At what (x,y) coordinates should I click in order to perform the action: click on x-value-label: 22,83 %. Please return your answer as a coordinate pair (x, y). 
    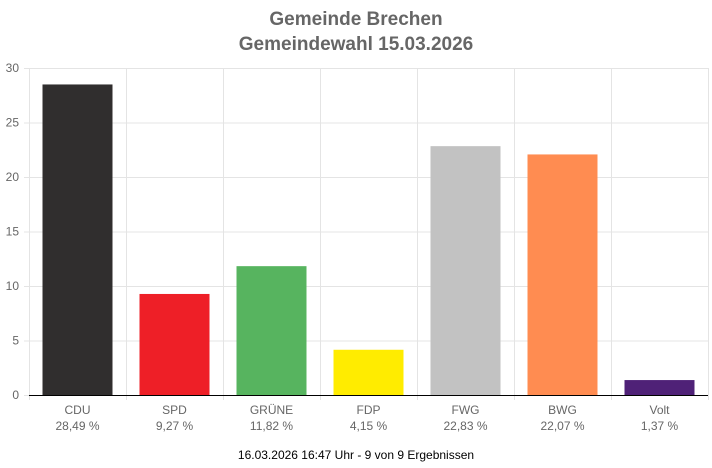
    Looking at the image, I should click on (465, 426).